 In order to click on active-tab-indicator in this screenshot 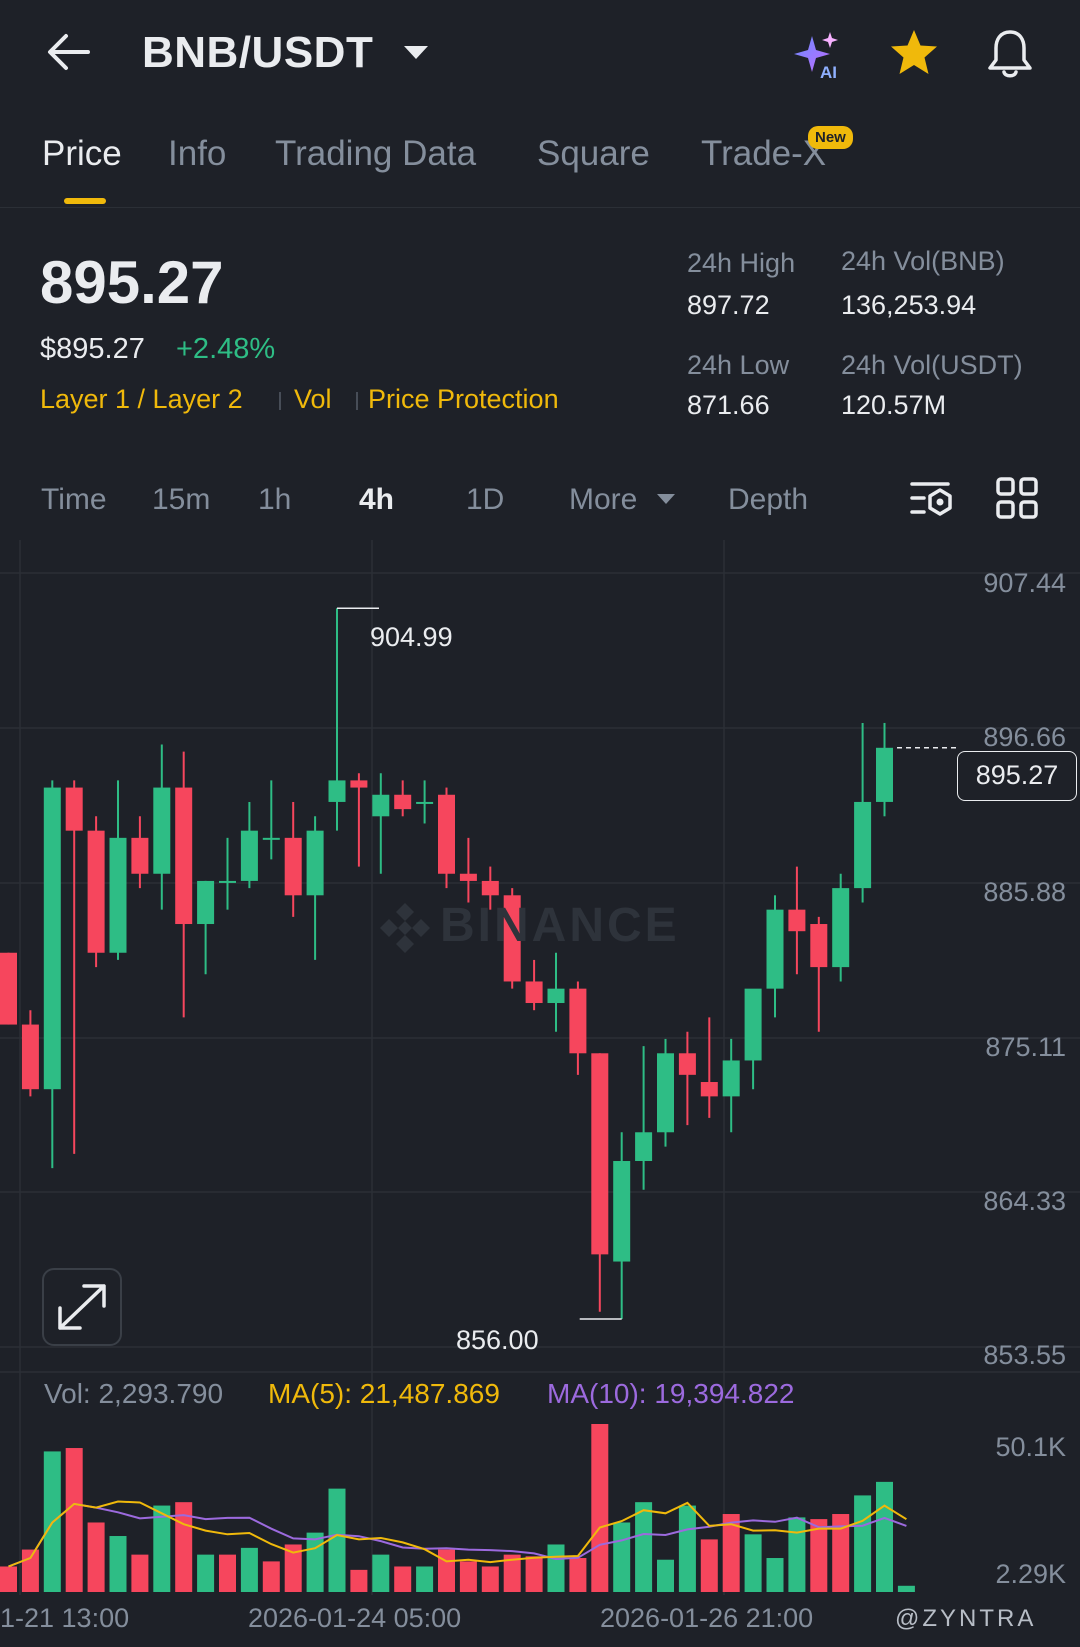, I will do `click(85, 201)`.